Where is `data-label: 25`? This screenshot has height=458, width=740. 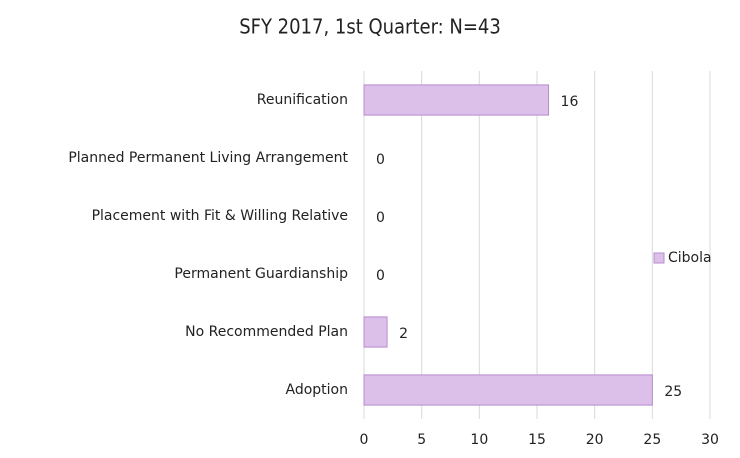
data-label: 25 is located at coordinates (673, 392).